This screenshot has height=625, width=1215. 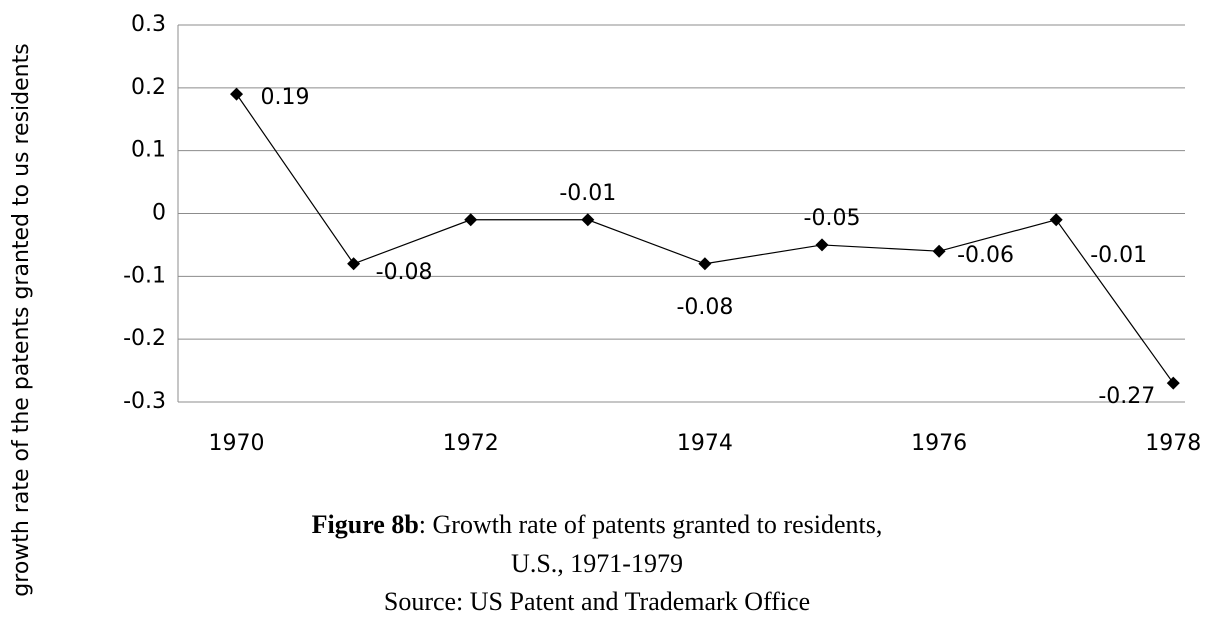 I want to click on data-label: -0.05, so click(x=832, y=218).